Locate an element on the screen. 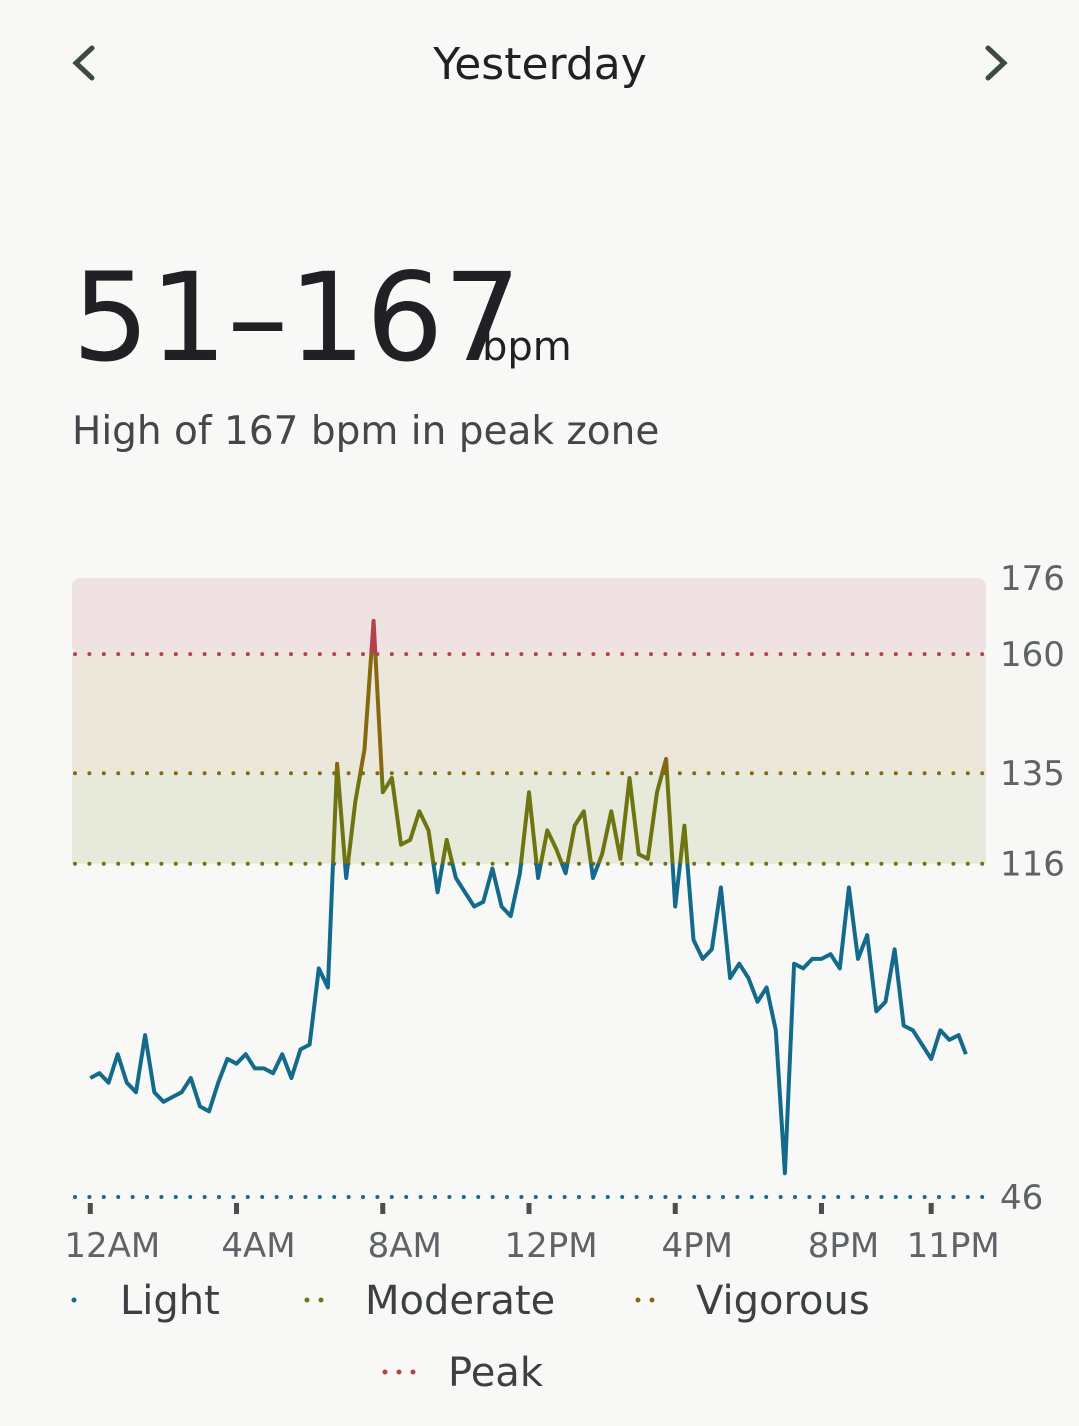 This screenshot has width=1079, height=1426. y-tick-label: 116 is located at coordinates (1032, 865).